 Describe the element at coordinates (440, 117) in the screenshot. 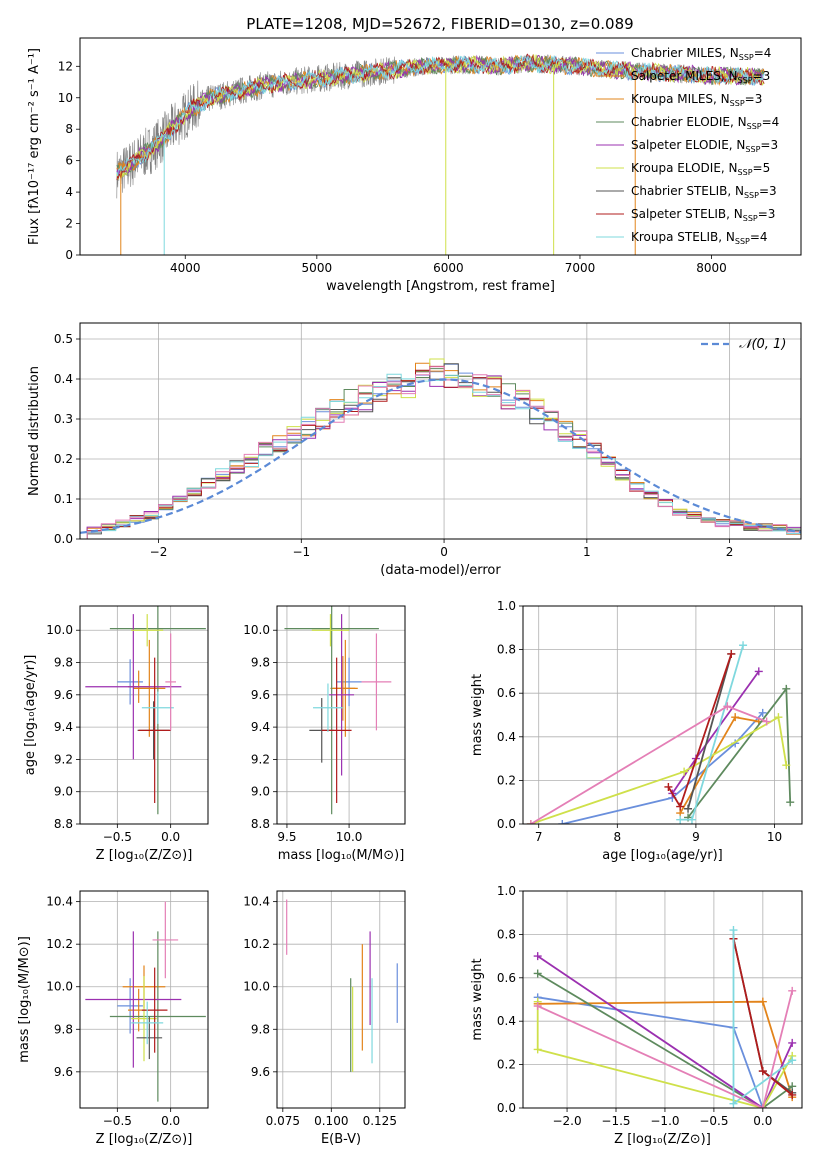

I see `model-spectrum-line` at that location.